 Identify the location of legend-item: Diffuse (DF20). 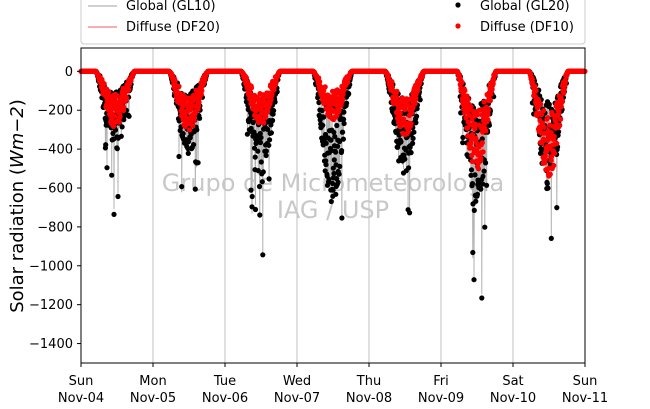
(154, 27).